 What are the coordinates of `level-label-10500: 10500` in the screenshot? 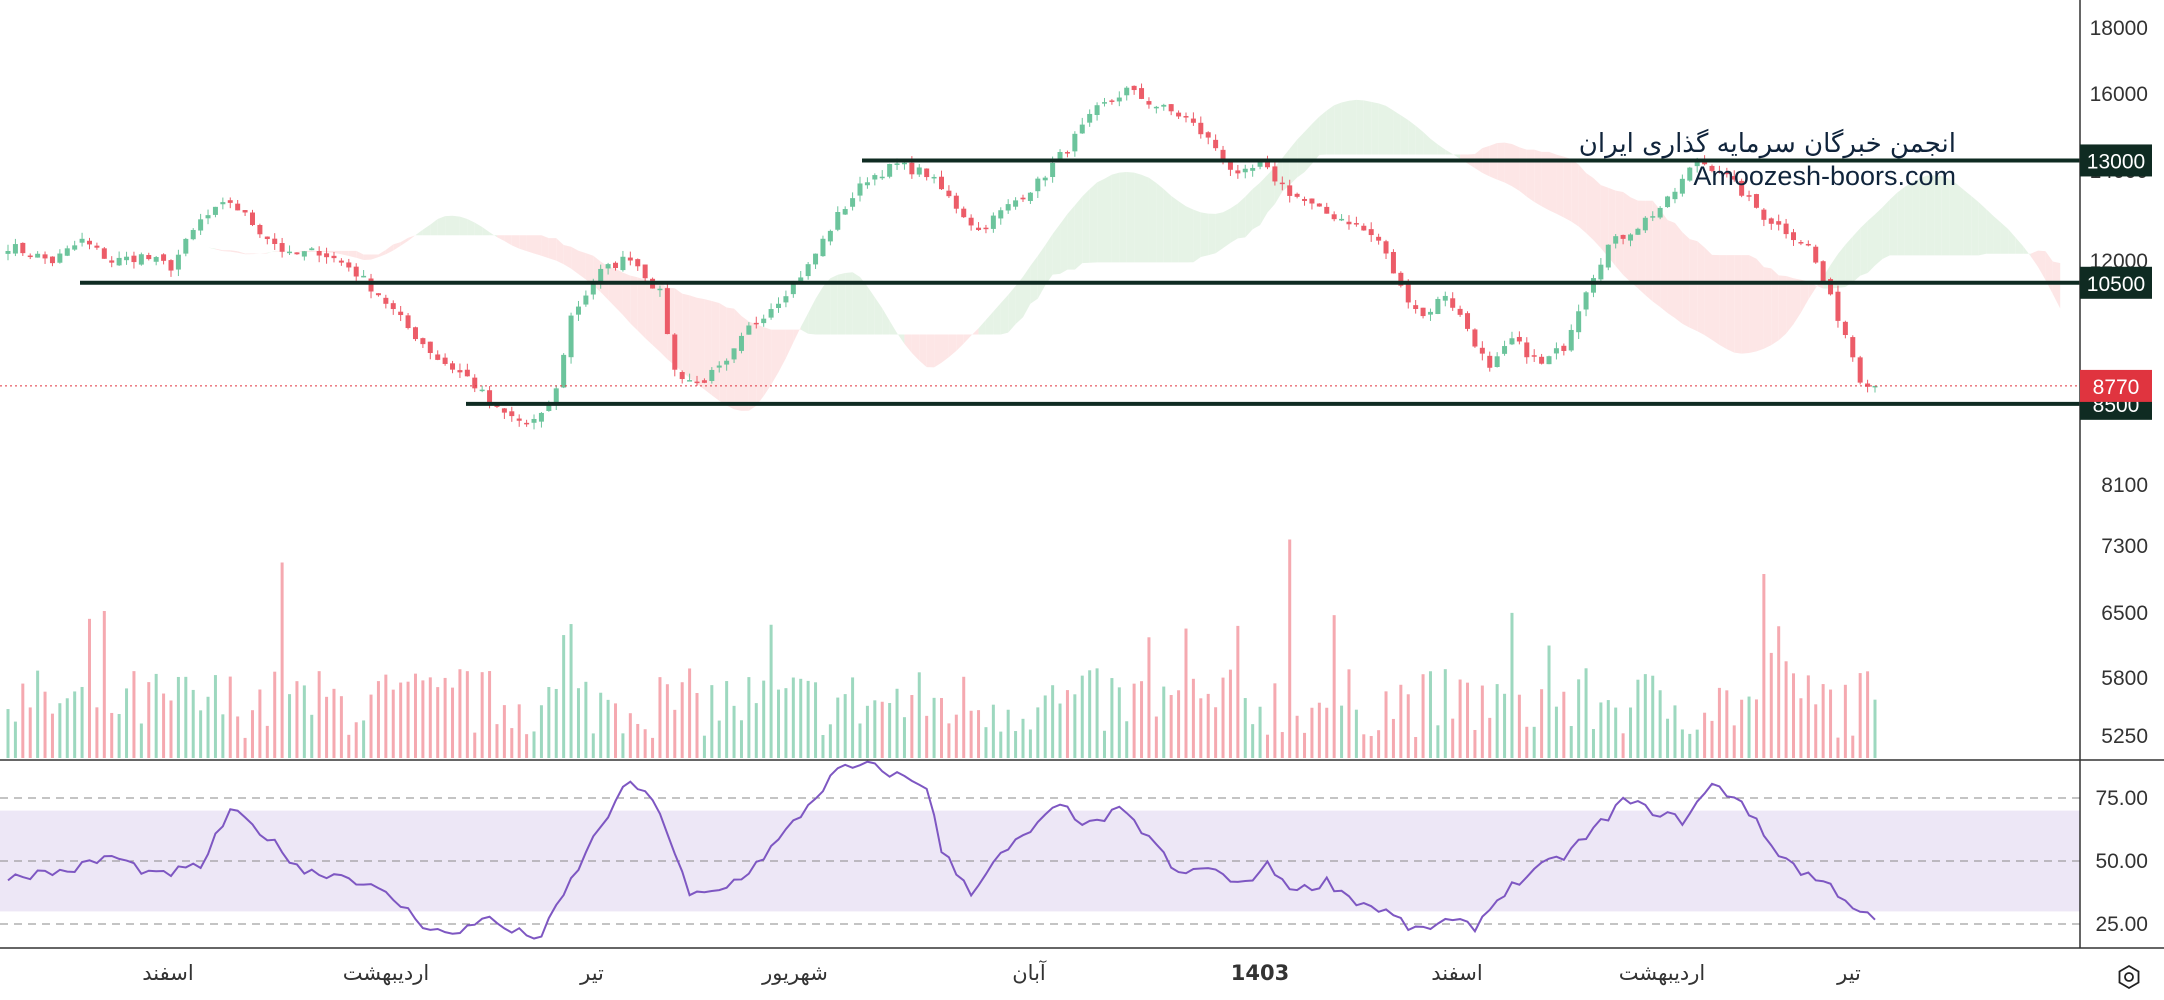 It's located at (2116, 284).